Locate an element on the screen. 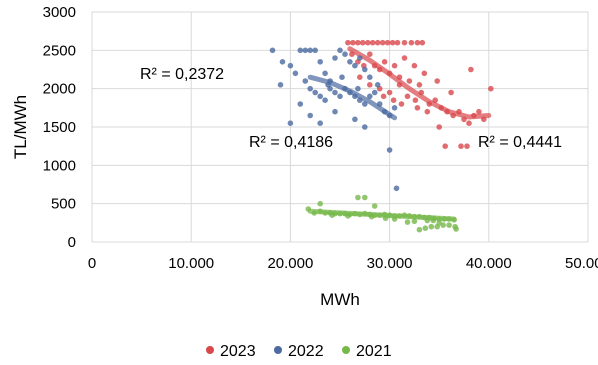 The image size is (598, 365). r-squared-label-2022: R² = 0,4186 is located at coordinates (291, 142).